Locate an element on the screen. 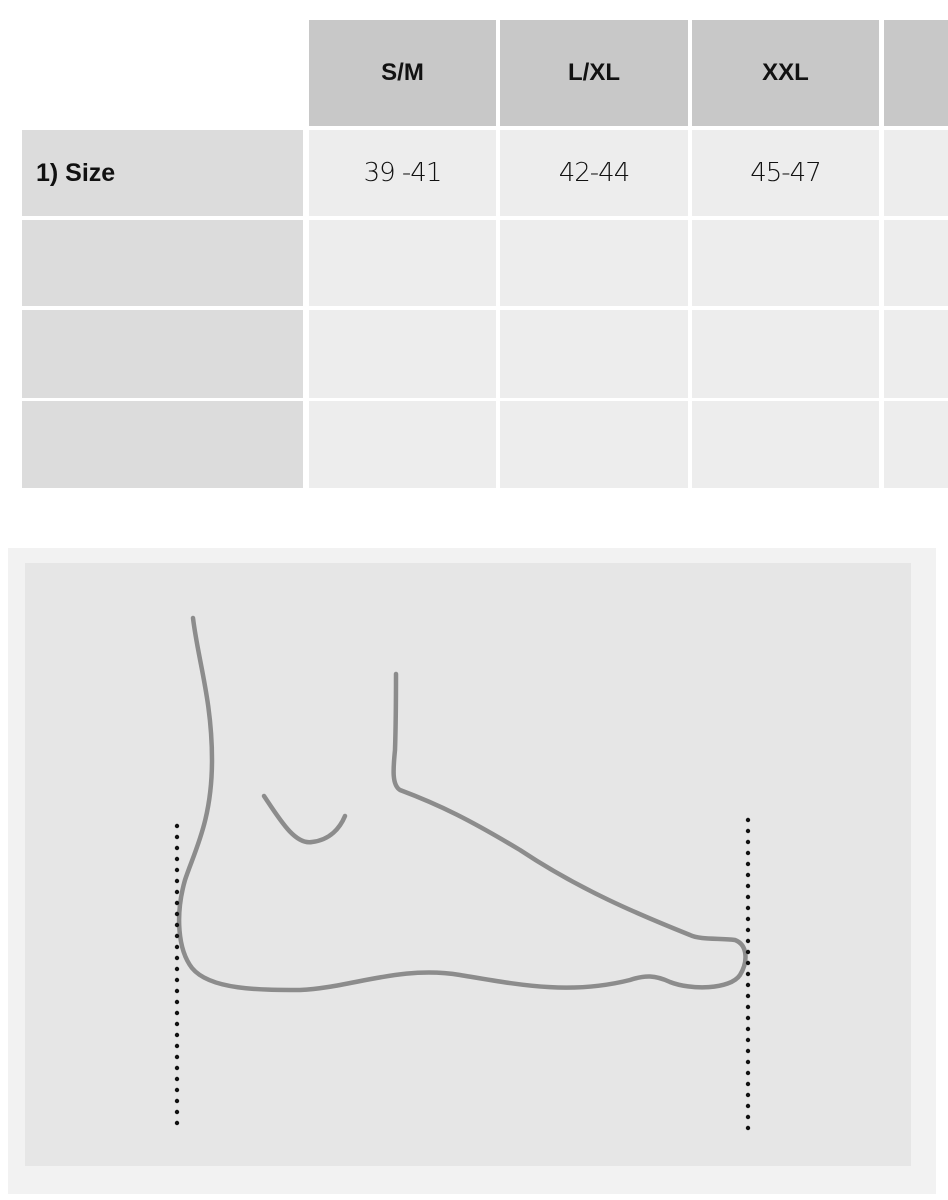 This screenshot has width=948, height=1200. column-header: S/M is located at coordinates (402, 73).